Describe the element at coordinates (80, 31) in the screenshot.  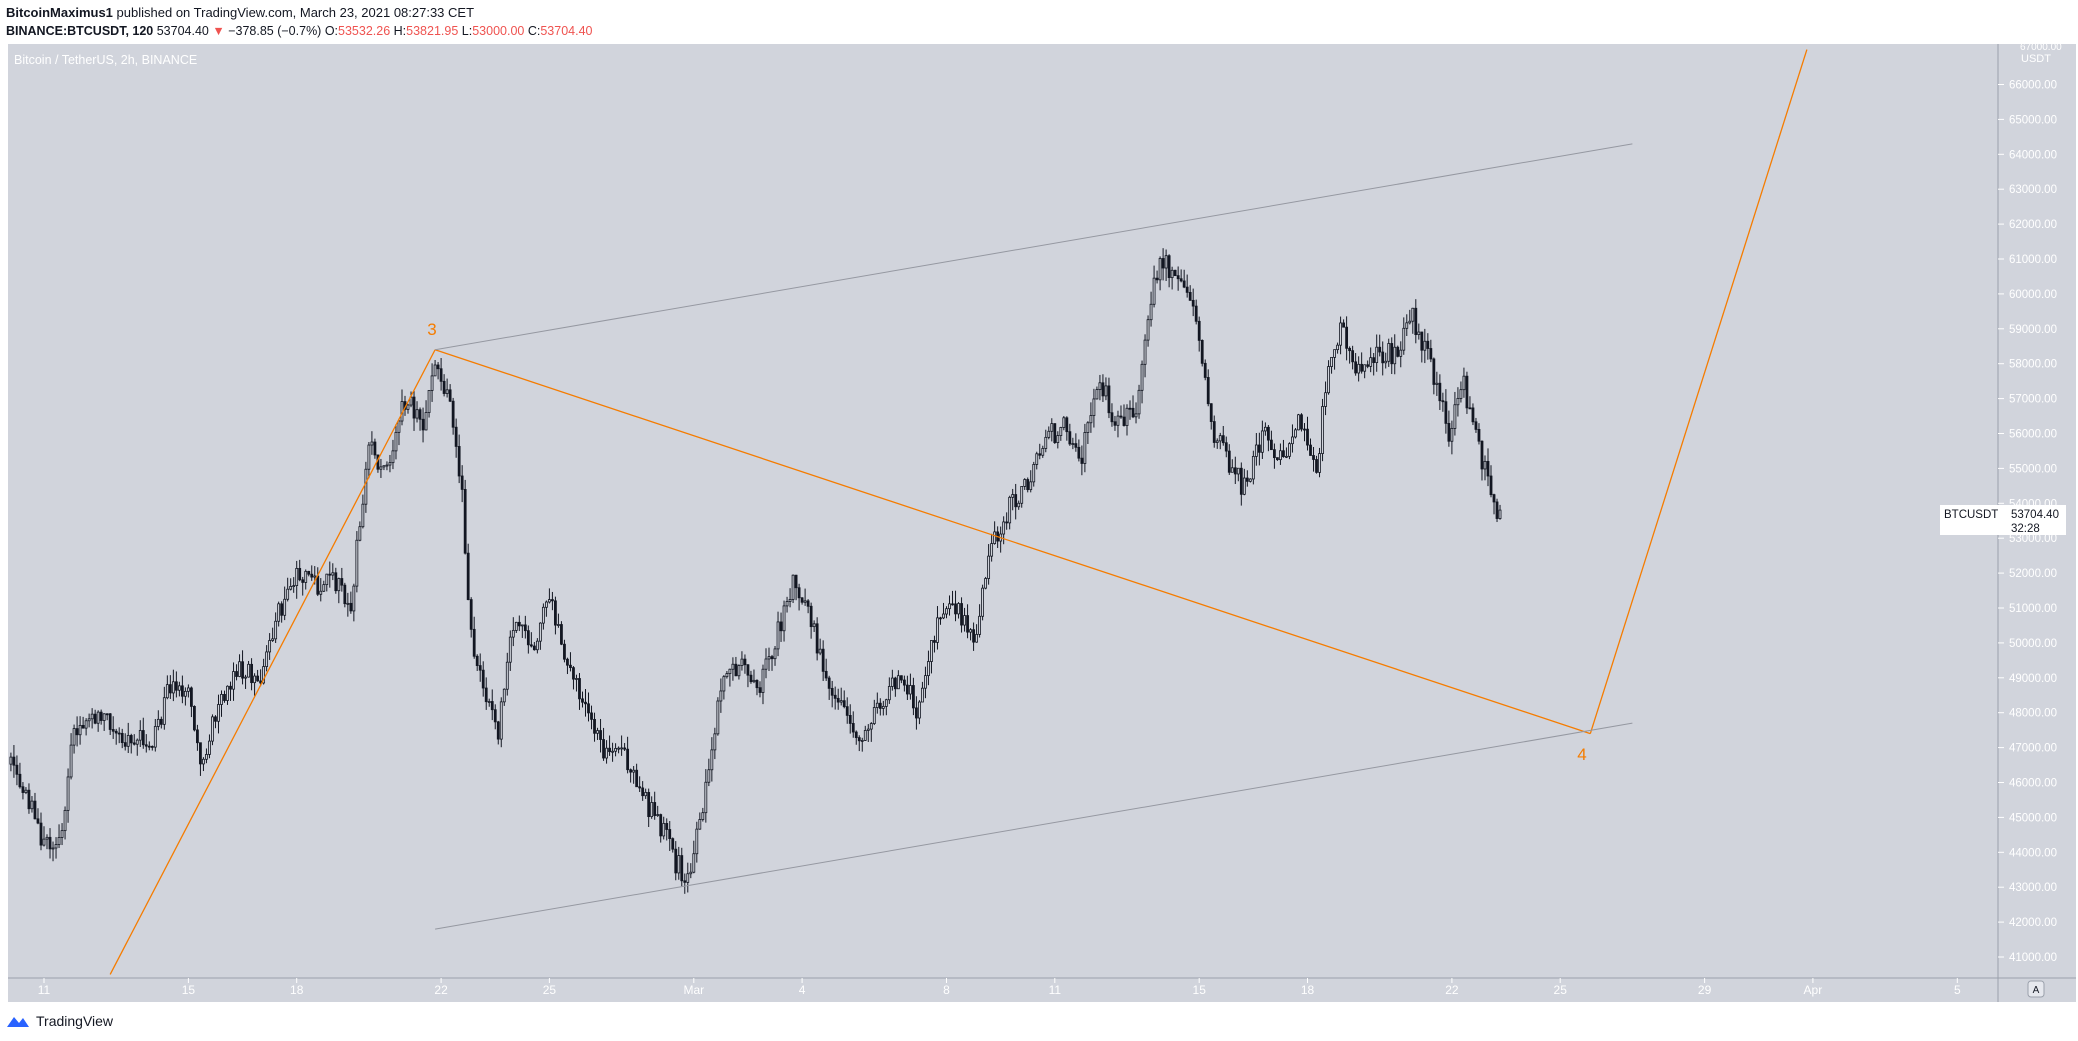
I see `symbol-interval: BINANCE:BTCUSDT, 120` at that location.